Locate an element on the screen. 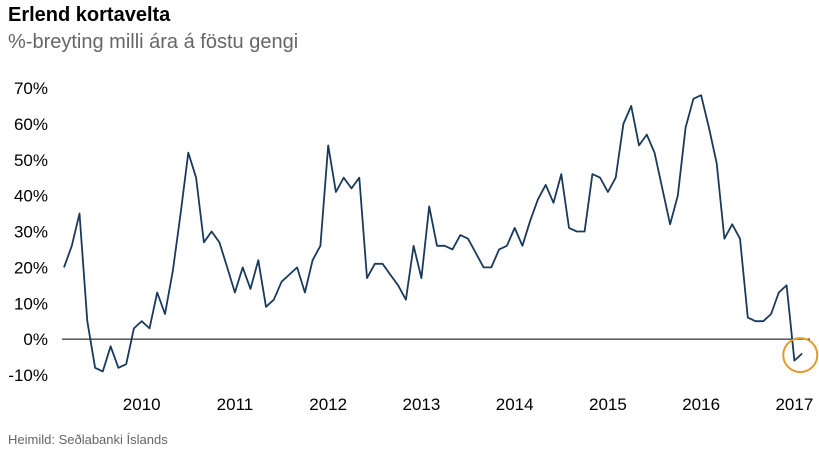 The image size is (819, 454). highlight-circle is located at coordinates (800, 355).